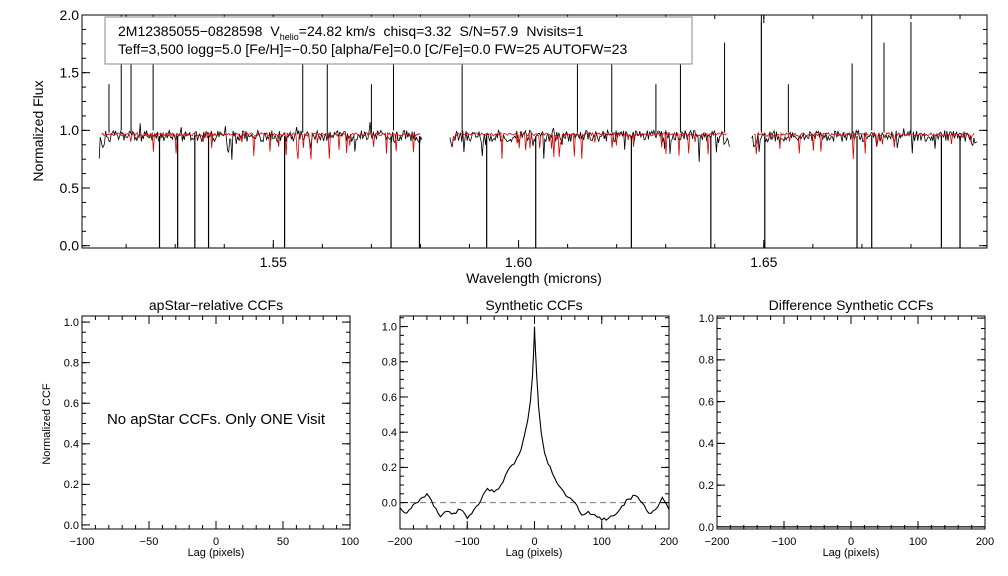  I want to click on nvisits-value: Nvisits=1, so click(554, 31).